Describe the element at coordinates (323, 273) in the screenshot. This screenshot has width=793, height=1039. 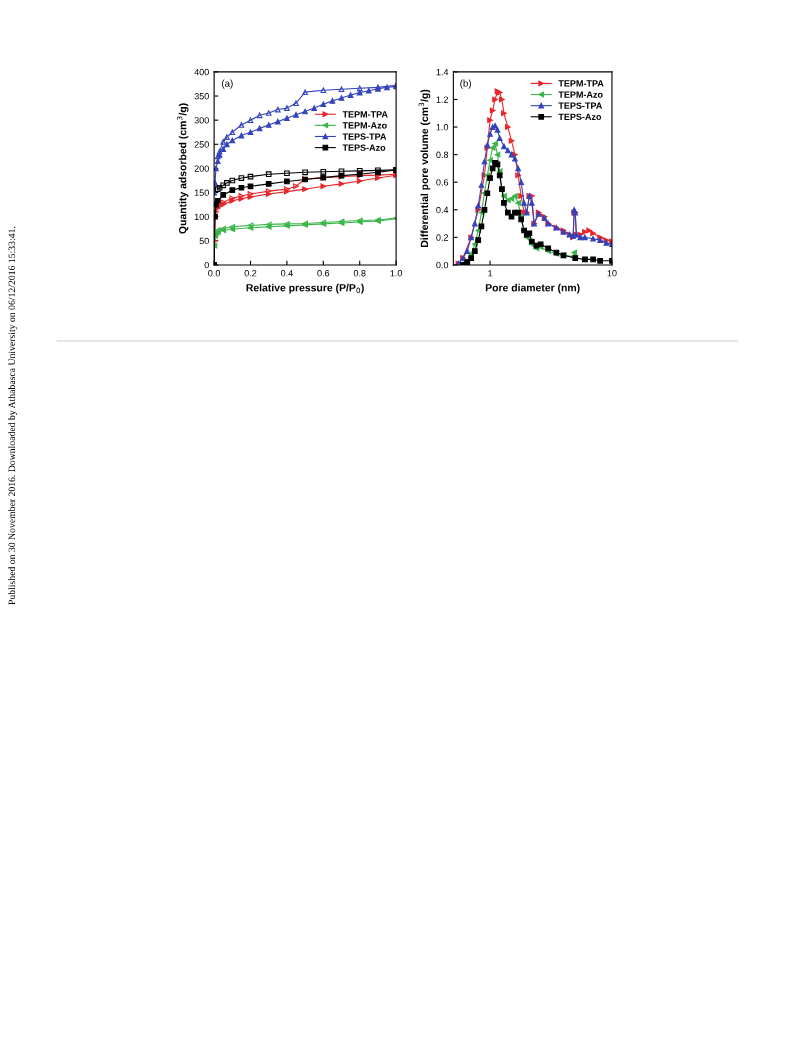
I see `x-tick-label: 0.6` at that location.